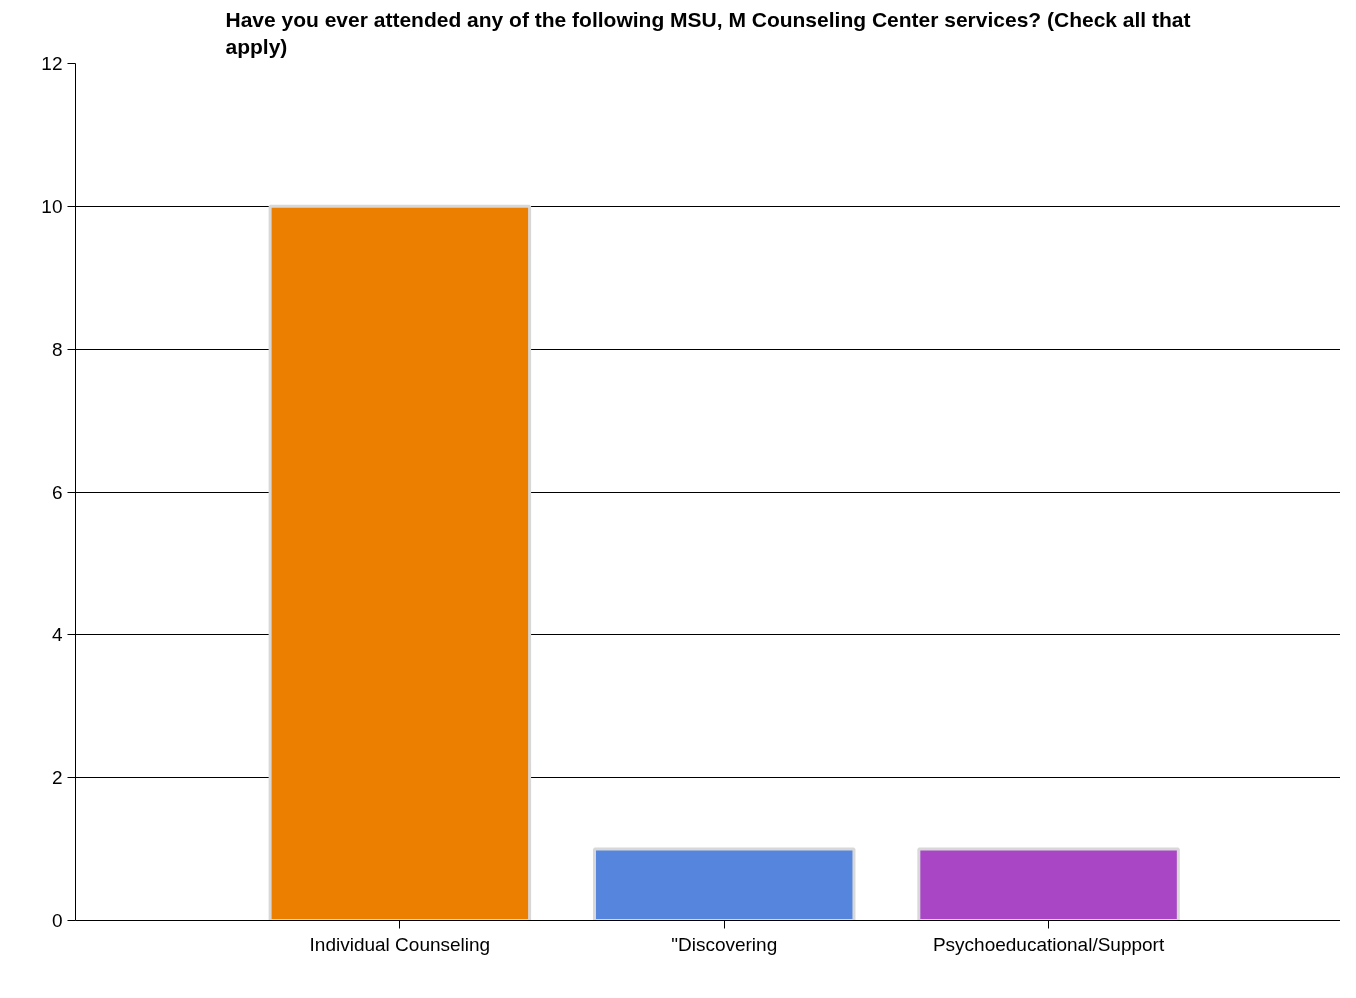 The width and height of the screenshot is (1356, 998). I want to click on y-tick-label: 10, so click(52, 206).